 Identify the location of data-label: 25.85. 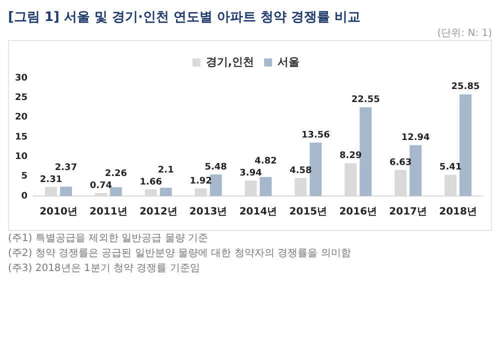
(465, 87).